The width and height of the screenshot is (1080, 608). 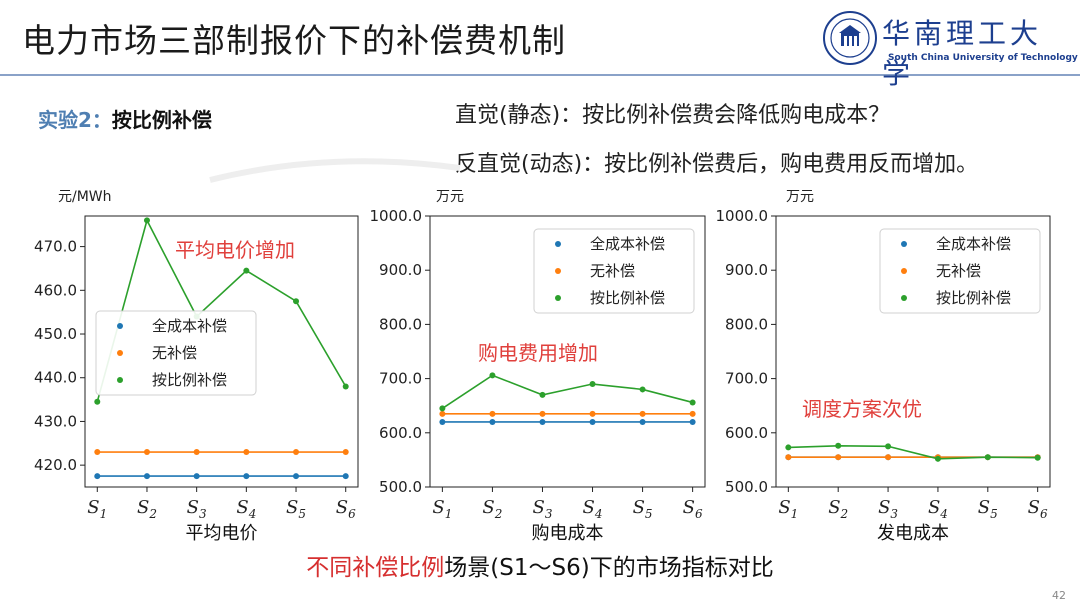 I want to click on x-tick-label: S4, so click(x=246, y=509).